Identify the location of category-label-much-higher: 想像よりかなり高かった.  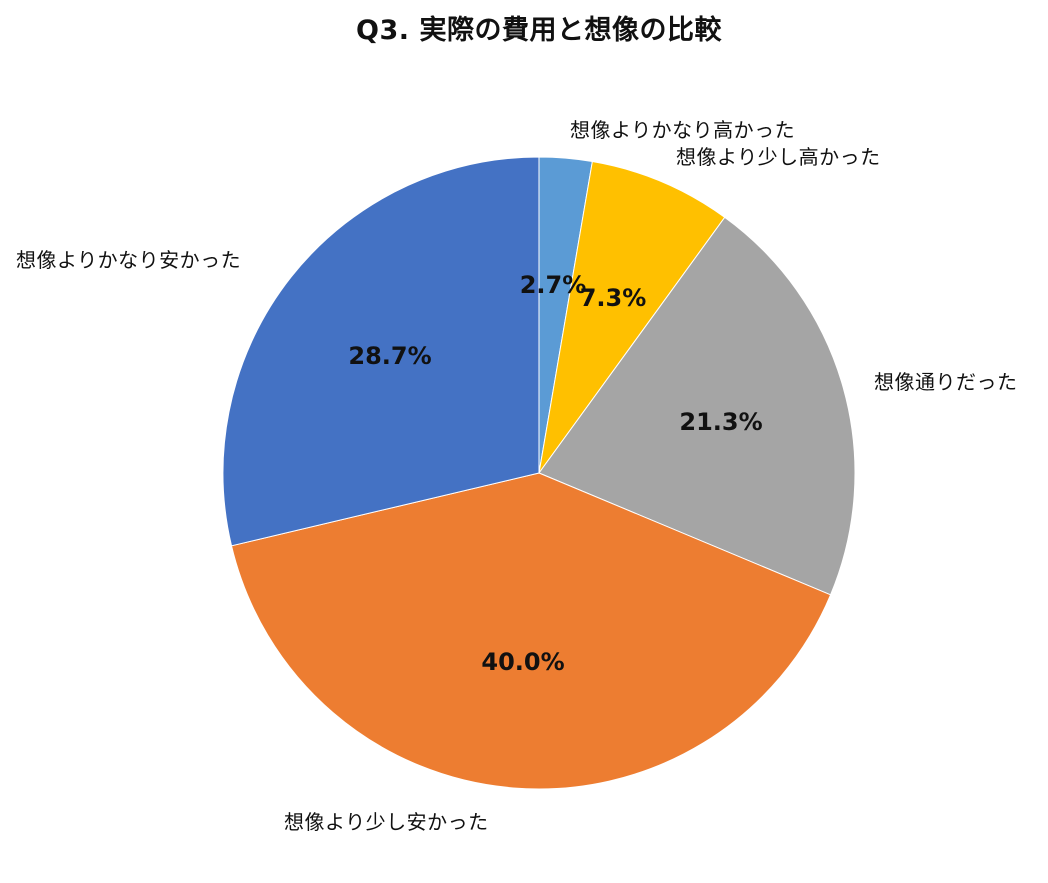
(683, 130).